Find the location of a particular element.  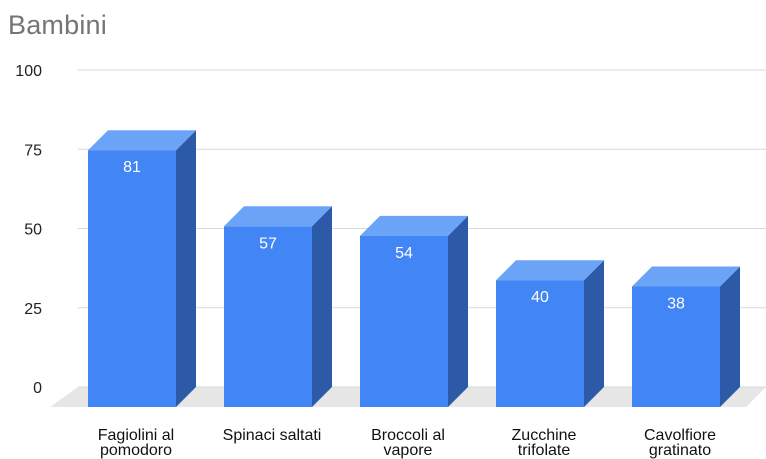

x-category-label: Cavolfiore gratinato is located at coordinates (680, 443).